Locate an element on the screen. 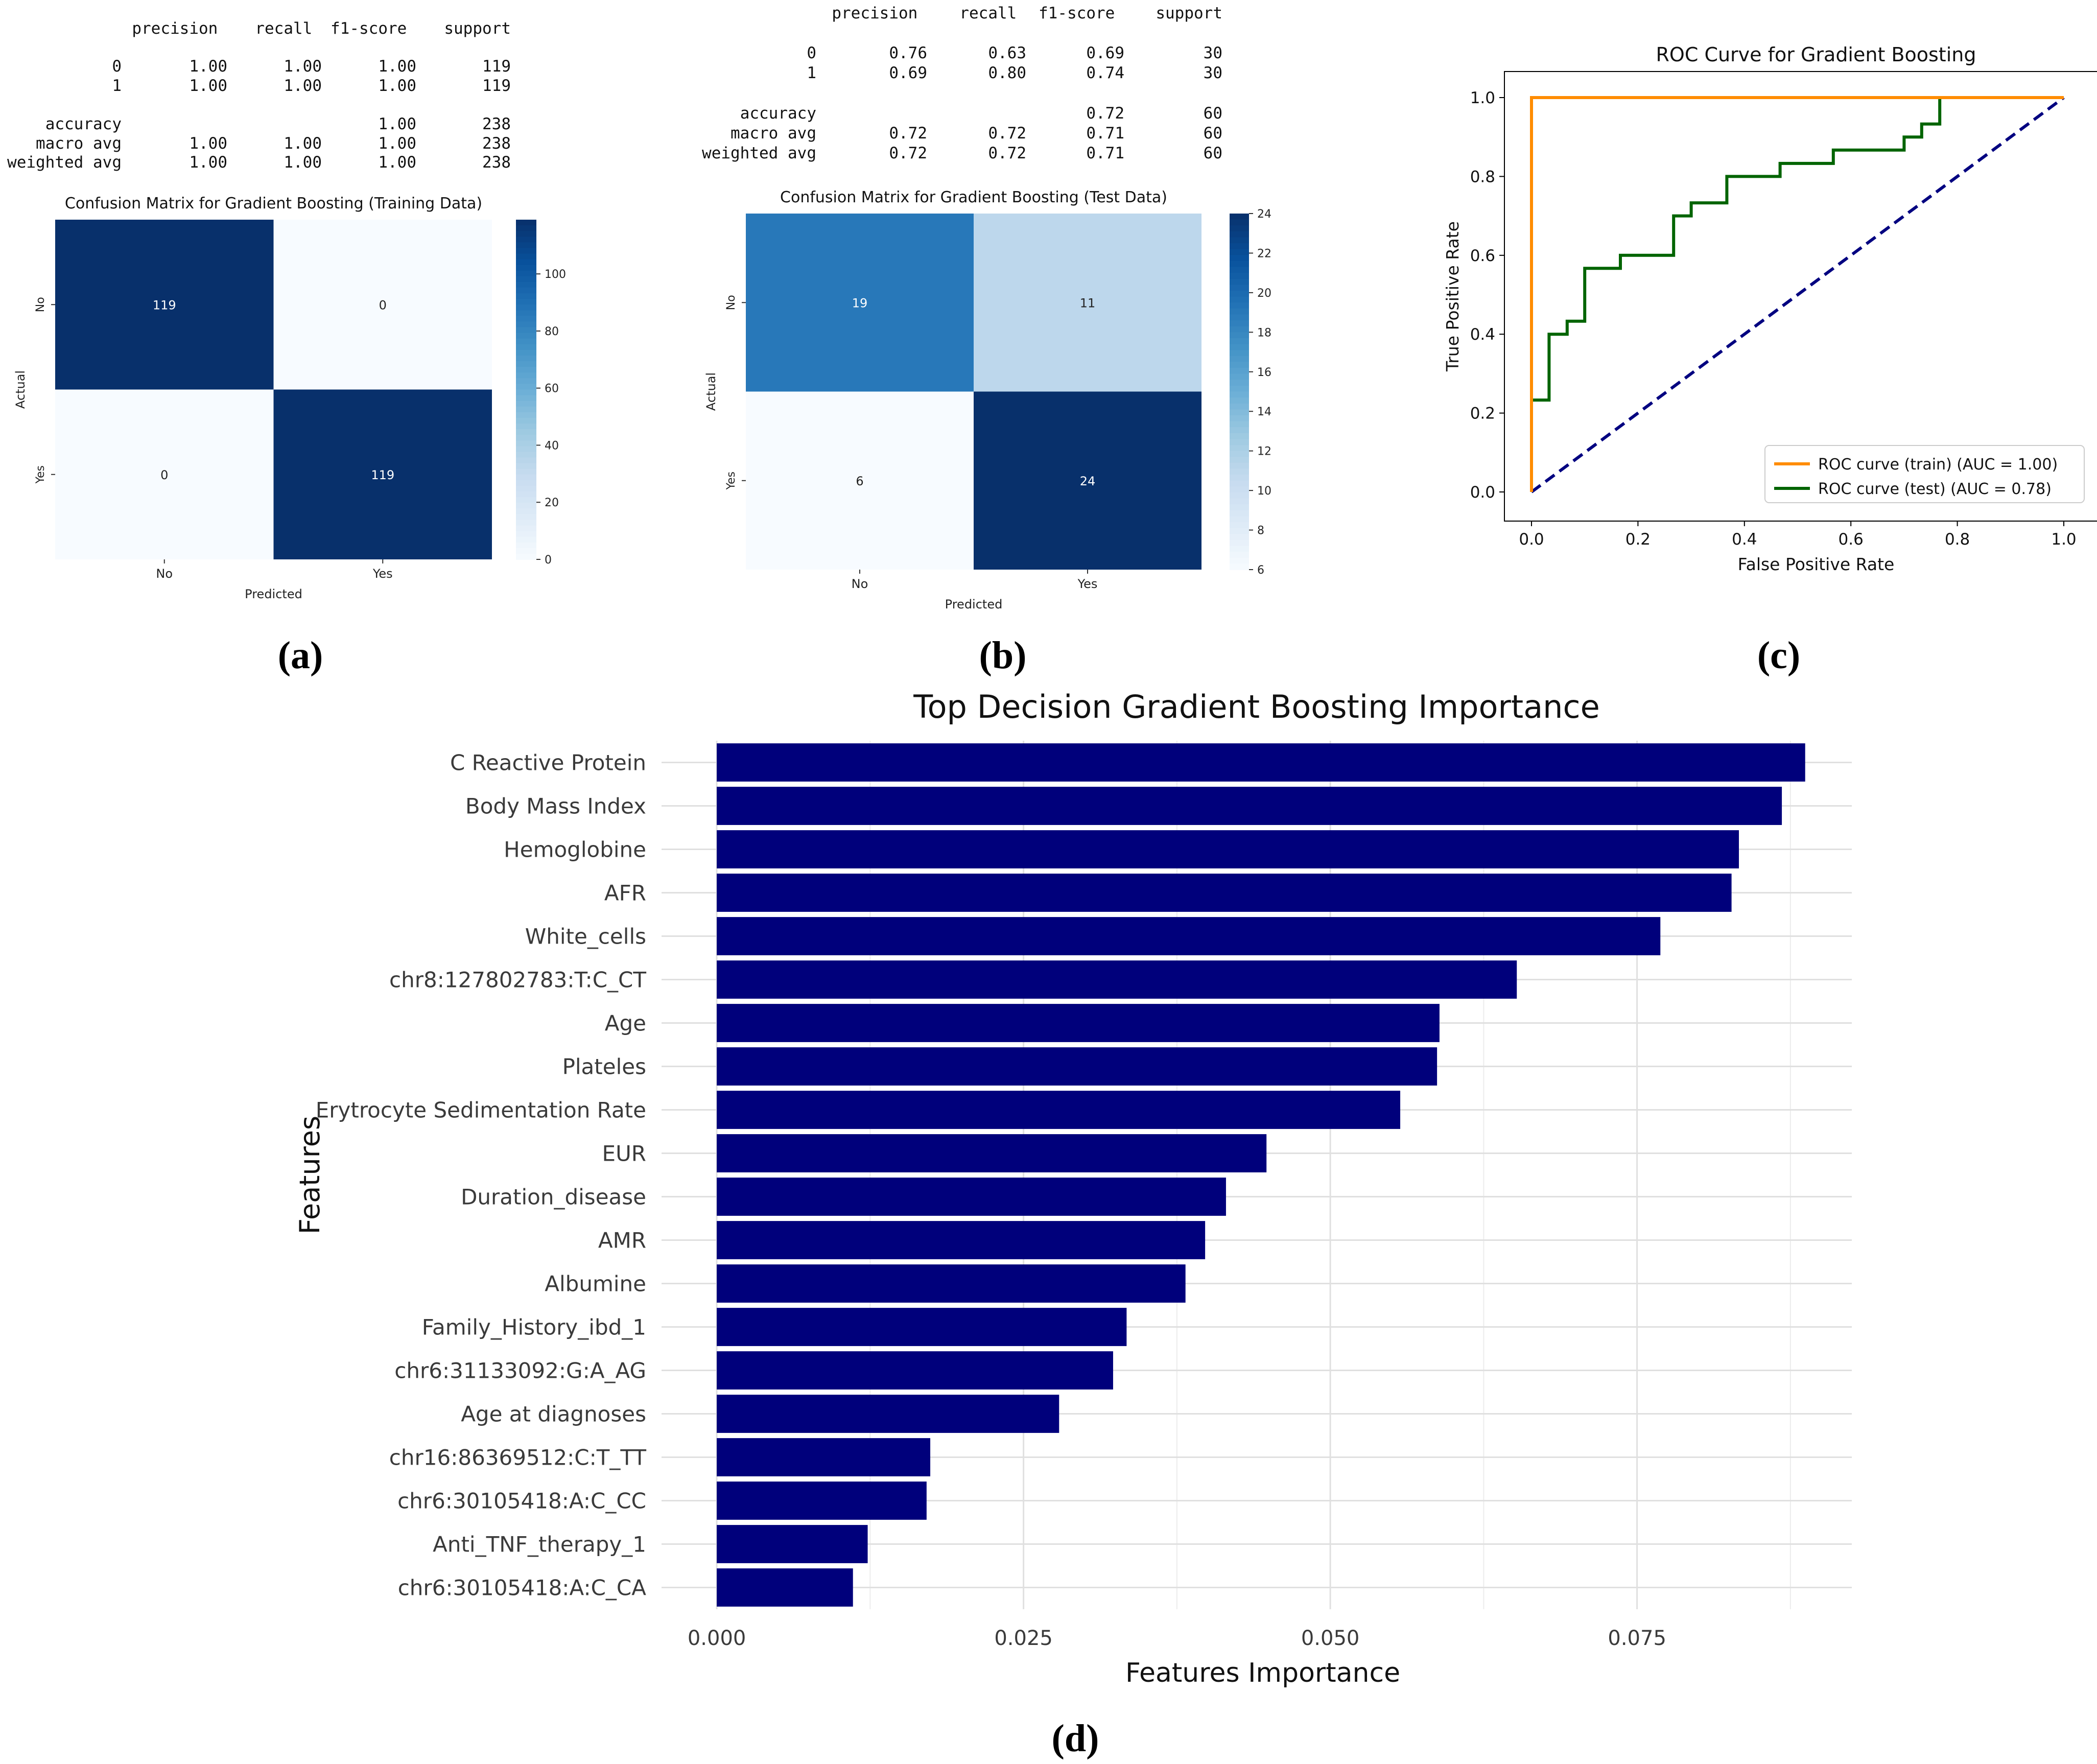 This screenshot has width=2097, height=1764. report-cell: 238 is located at coordinates (496, 124).